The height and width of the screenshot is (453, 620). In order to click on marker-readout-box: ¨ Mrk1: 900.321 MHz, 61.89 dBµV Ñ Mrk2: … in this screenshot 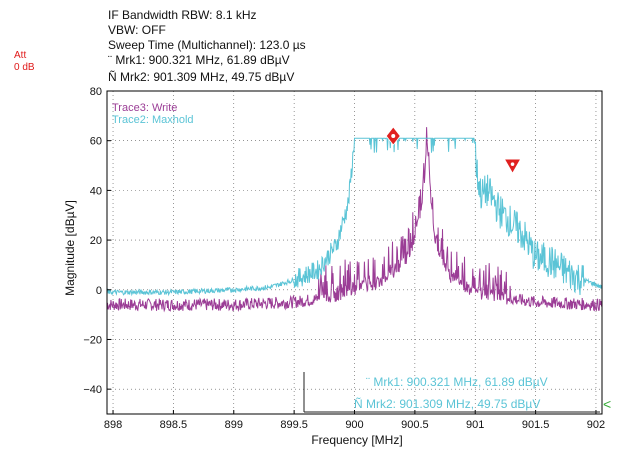, I will do `click(451, 392)`.